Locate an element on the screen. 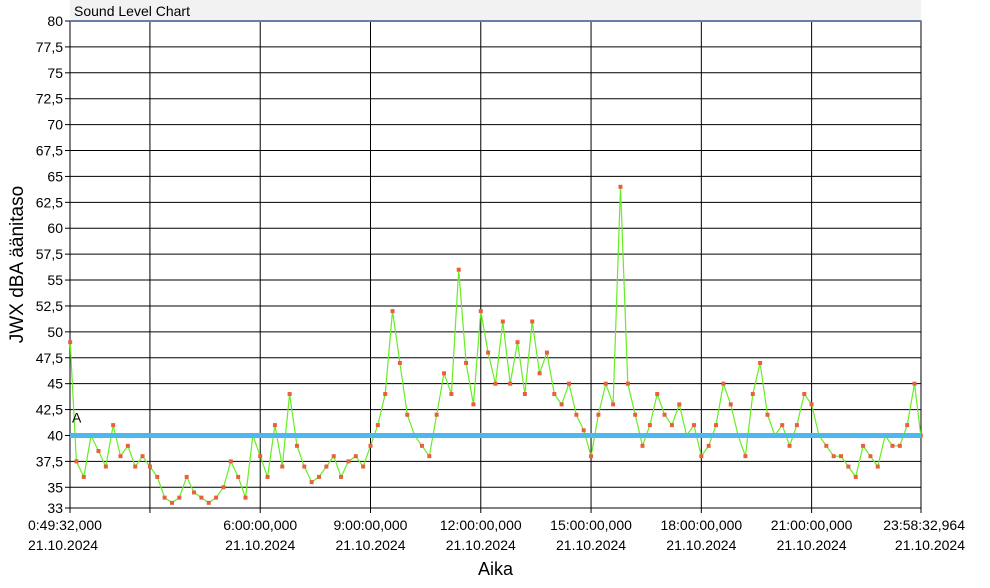 The image size is (990, 588). y-tick-label: 80 is located at coordinates (55, 21).